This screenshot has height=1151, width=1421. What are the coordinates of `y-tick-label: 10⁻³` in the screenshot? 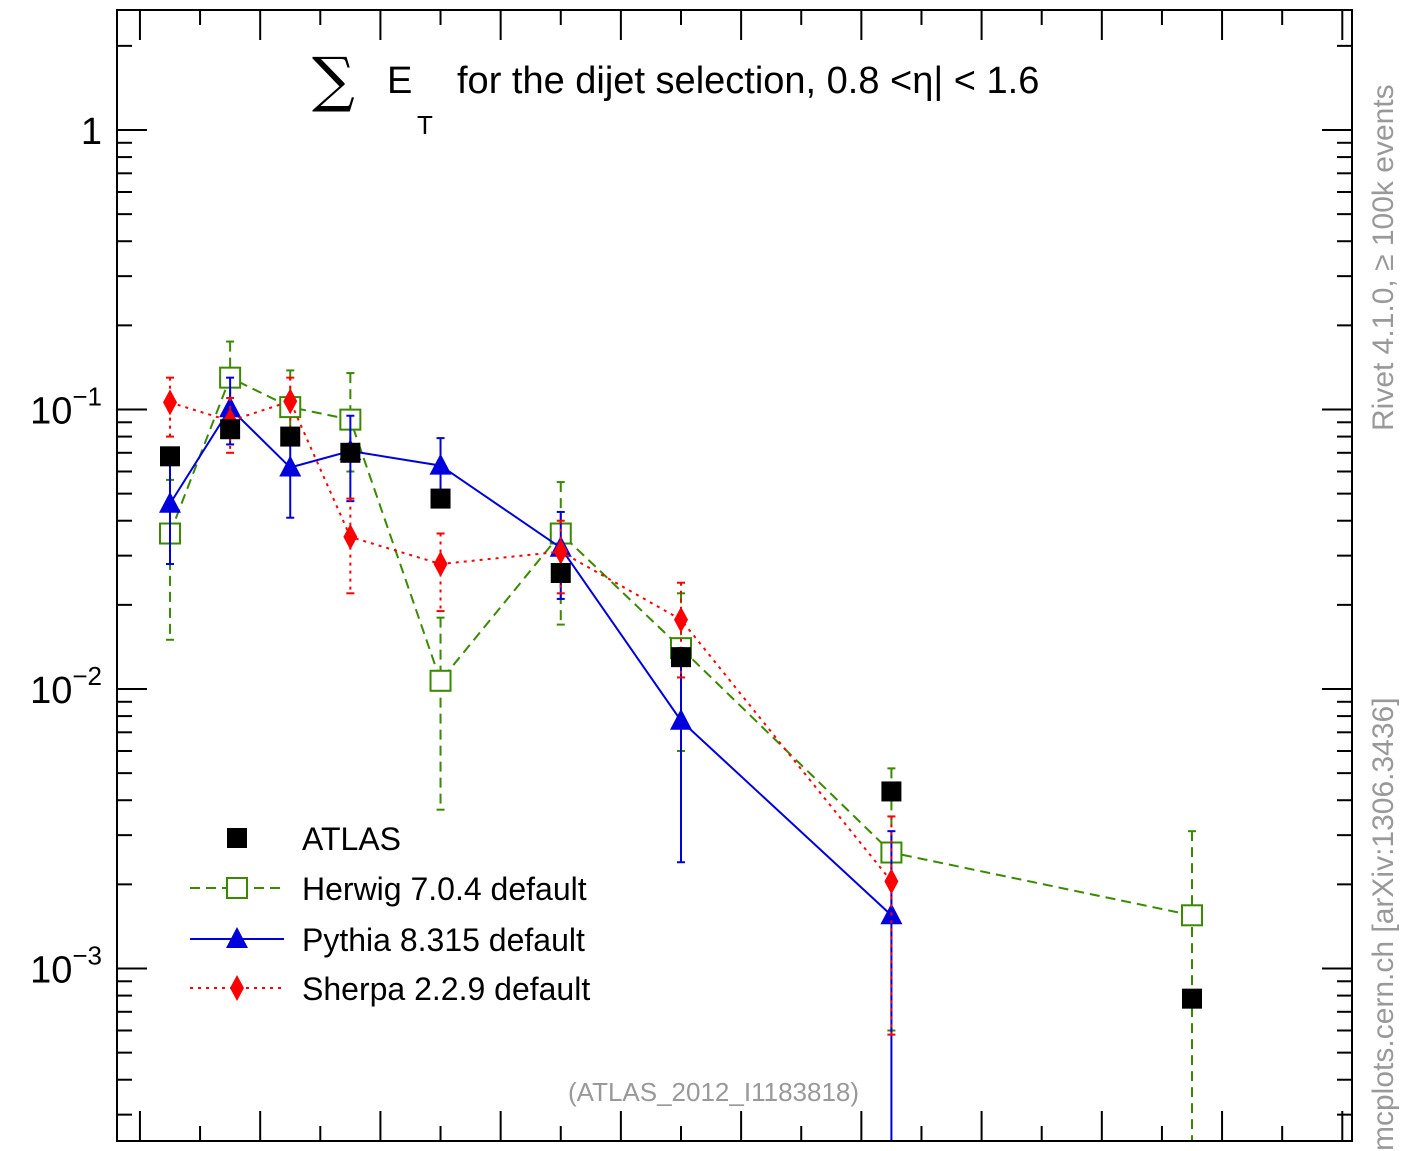 It's located at (66, 966).